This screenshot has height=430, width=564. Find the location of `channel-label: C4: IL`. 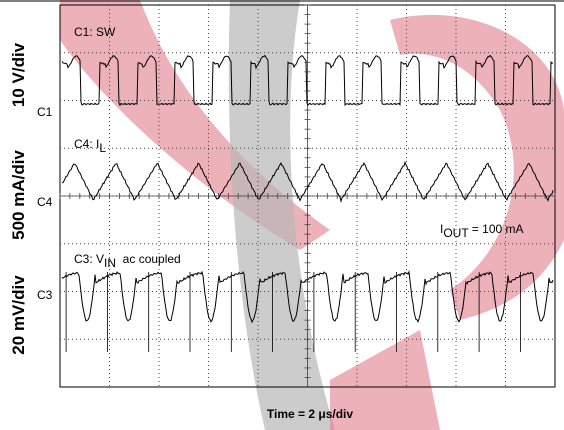

channel-label: C4: IL is located at coordinates (90, 146).